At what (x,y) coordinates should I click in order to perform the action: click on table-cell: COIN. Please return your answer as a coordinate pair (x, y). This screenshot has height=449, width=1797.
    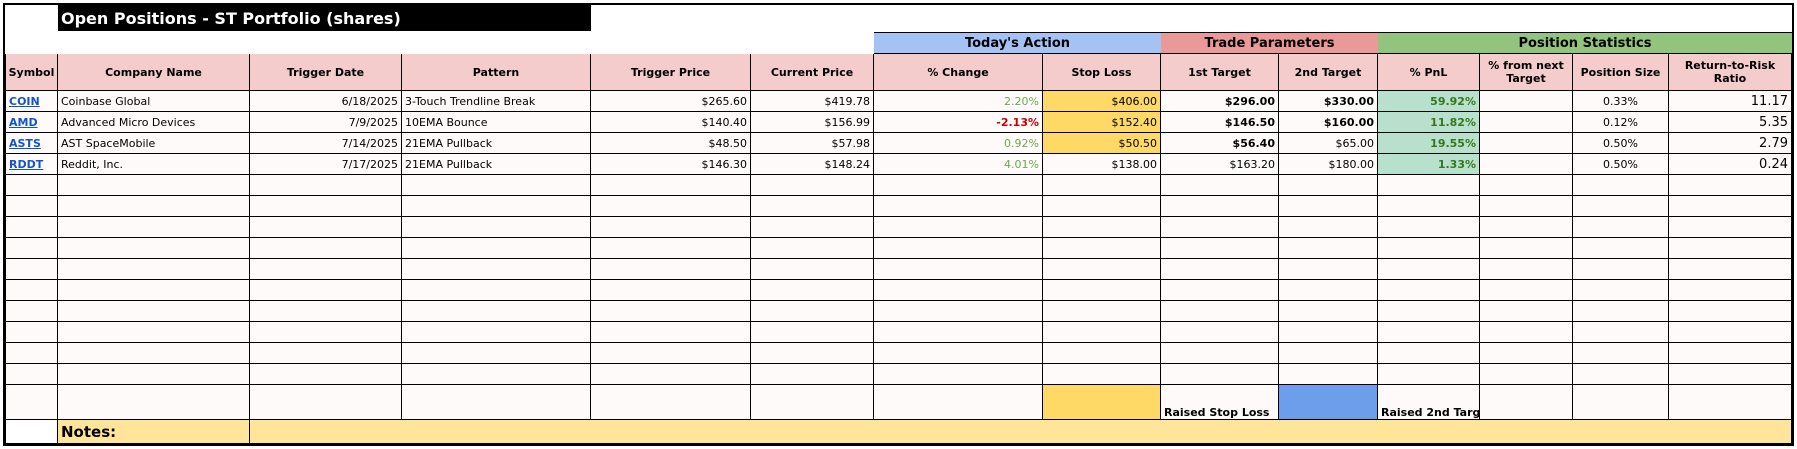
    Looking at the image, I should click on (31, 101).